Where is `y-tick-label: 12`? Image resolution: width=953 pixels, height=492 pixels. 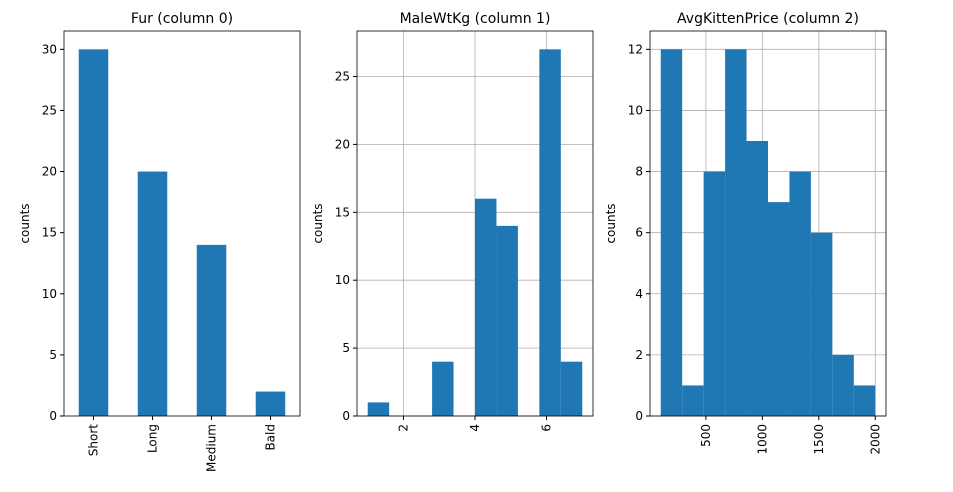 y-tick-label: 12 is located at coordinates (635, 49).